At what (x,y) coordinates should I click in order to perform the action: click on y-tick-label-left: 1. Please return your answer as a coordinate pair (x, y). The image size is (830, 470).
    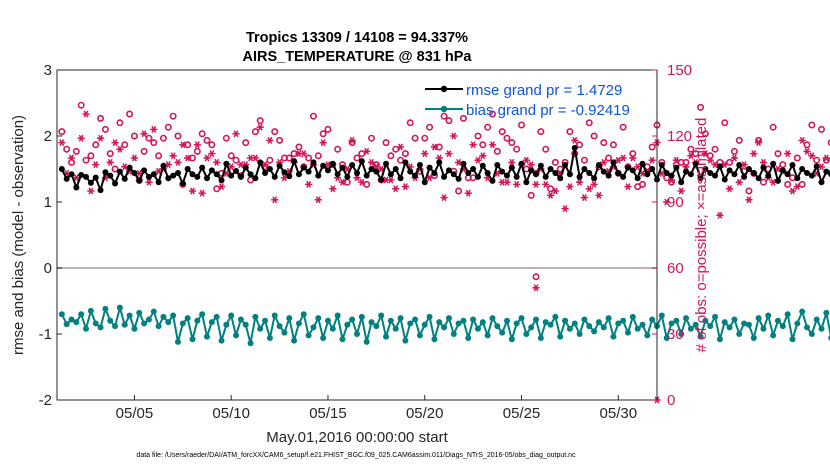
    Looking at the image, I should click on (48, 202).